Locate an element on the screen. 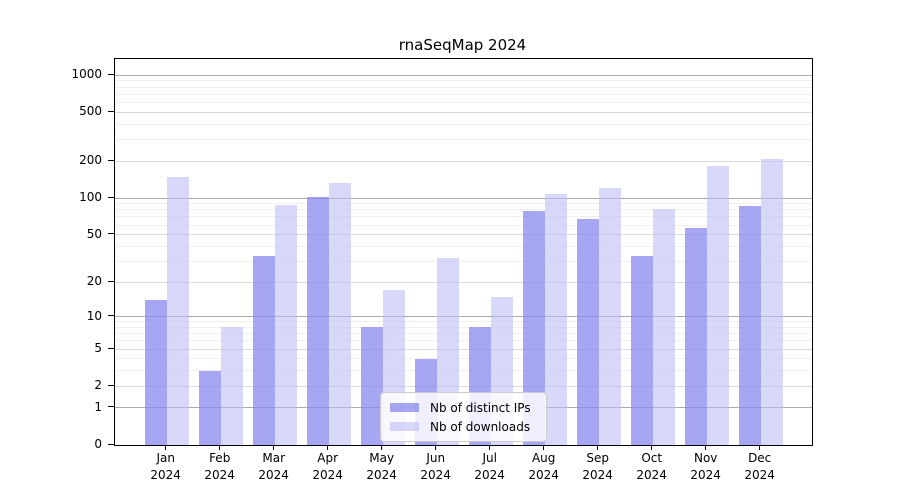 This screenshot has height=500, width=900. x-tick-label: Sep 2024 is located at coordinates (597, 466).